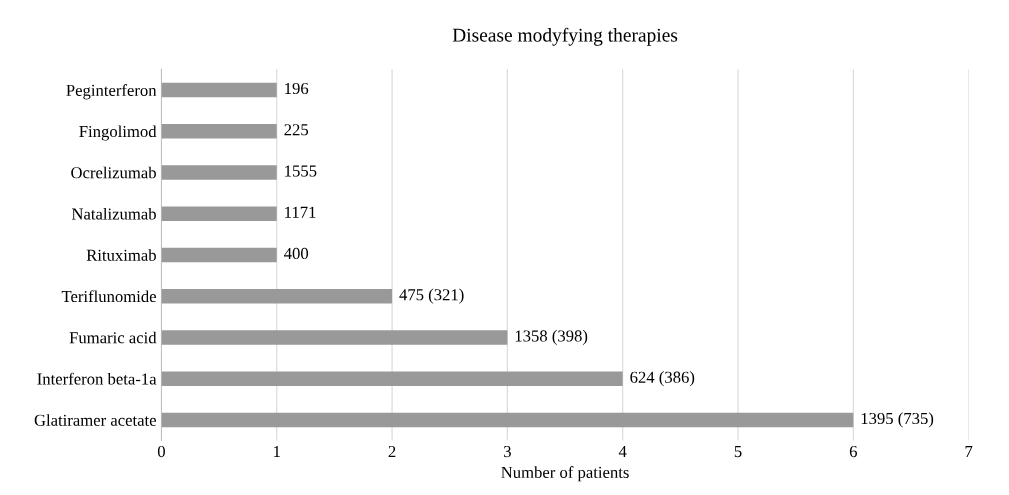 The image size is (1009, 495). What do you see at coordinates (301, 171) in the screenshot?
I see `annotation: 1555` at bounding box center [301, 171].